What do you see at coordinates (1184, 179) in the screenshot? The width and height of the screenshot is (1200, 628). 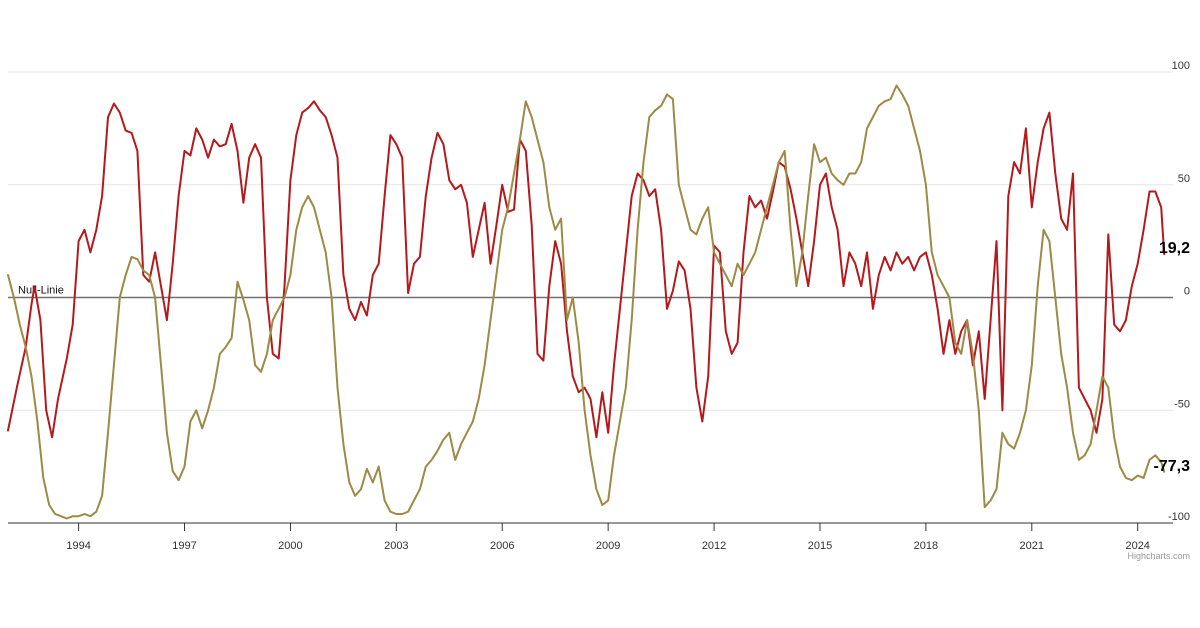 I see `y-tick-label: 50` at bounding box center [1184, 179].